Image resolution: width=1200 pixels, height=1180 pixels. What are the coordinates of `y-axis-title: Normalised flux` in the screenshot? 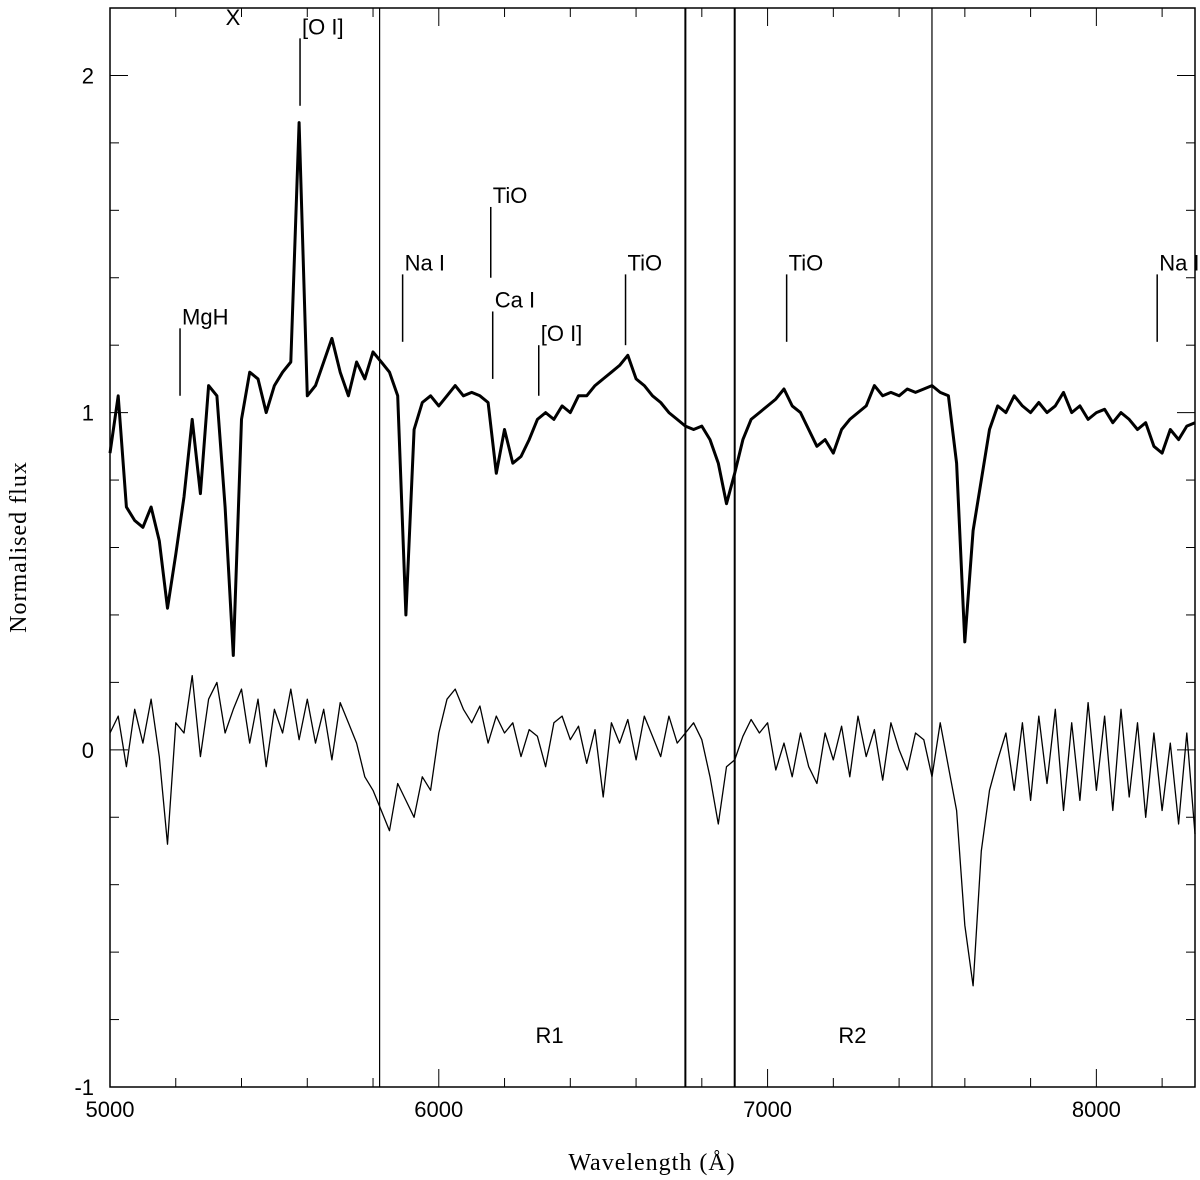 It's located at (19, 547).